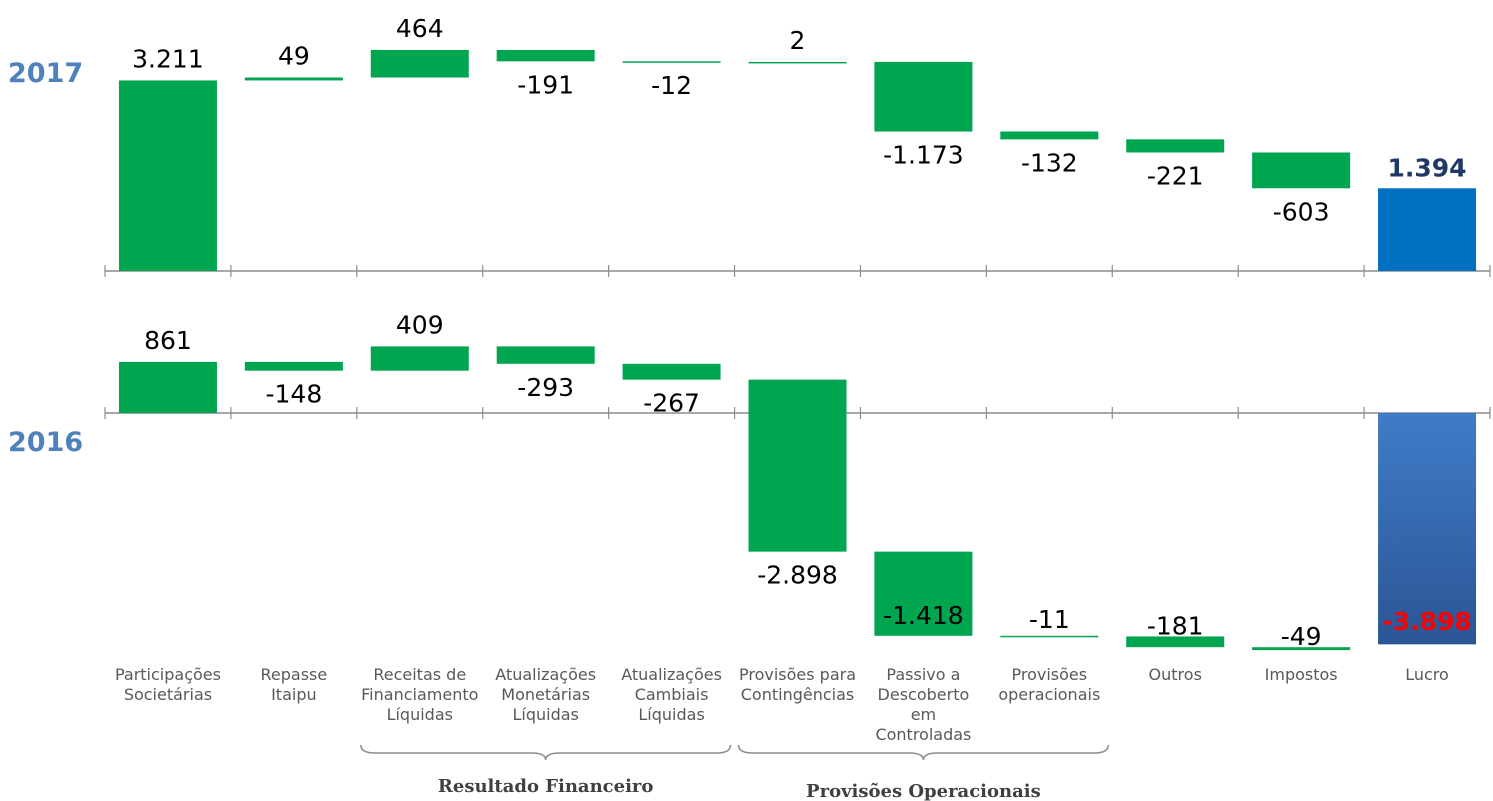  I want to click on category-label: Receitas de Financiamento Líquidas, so click(419, 694).